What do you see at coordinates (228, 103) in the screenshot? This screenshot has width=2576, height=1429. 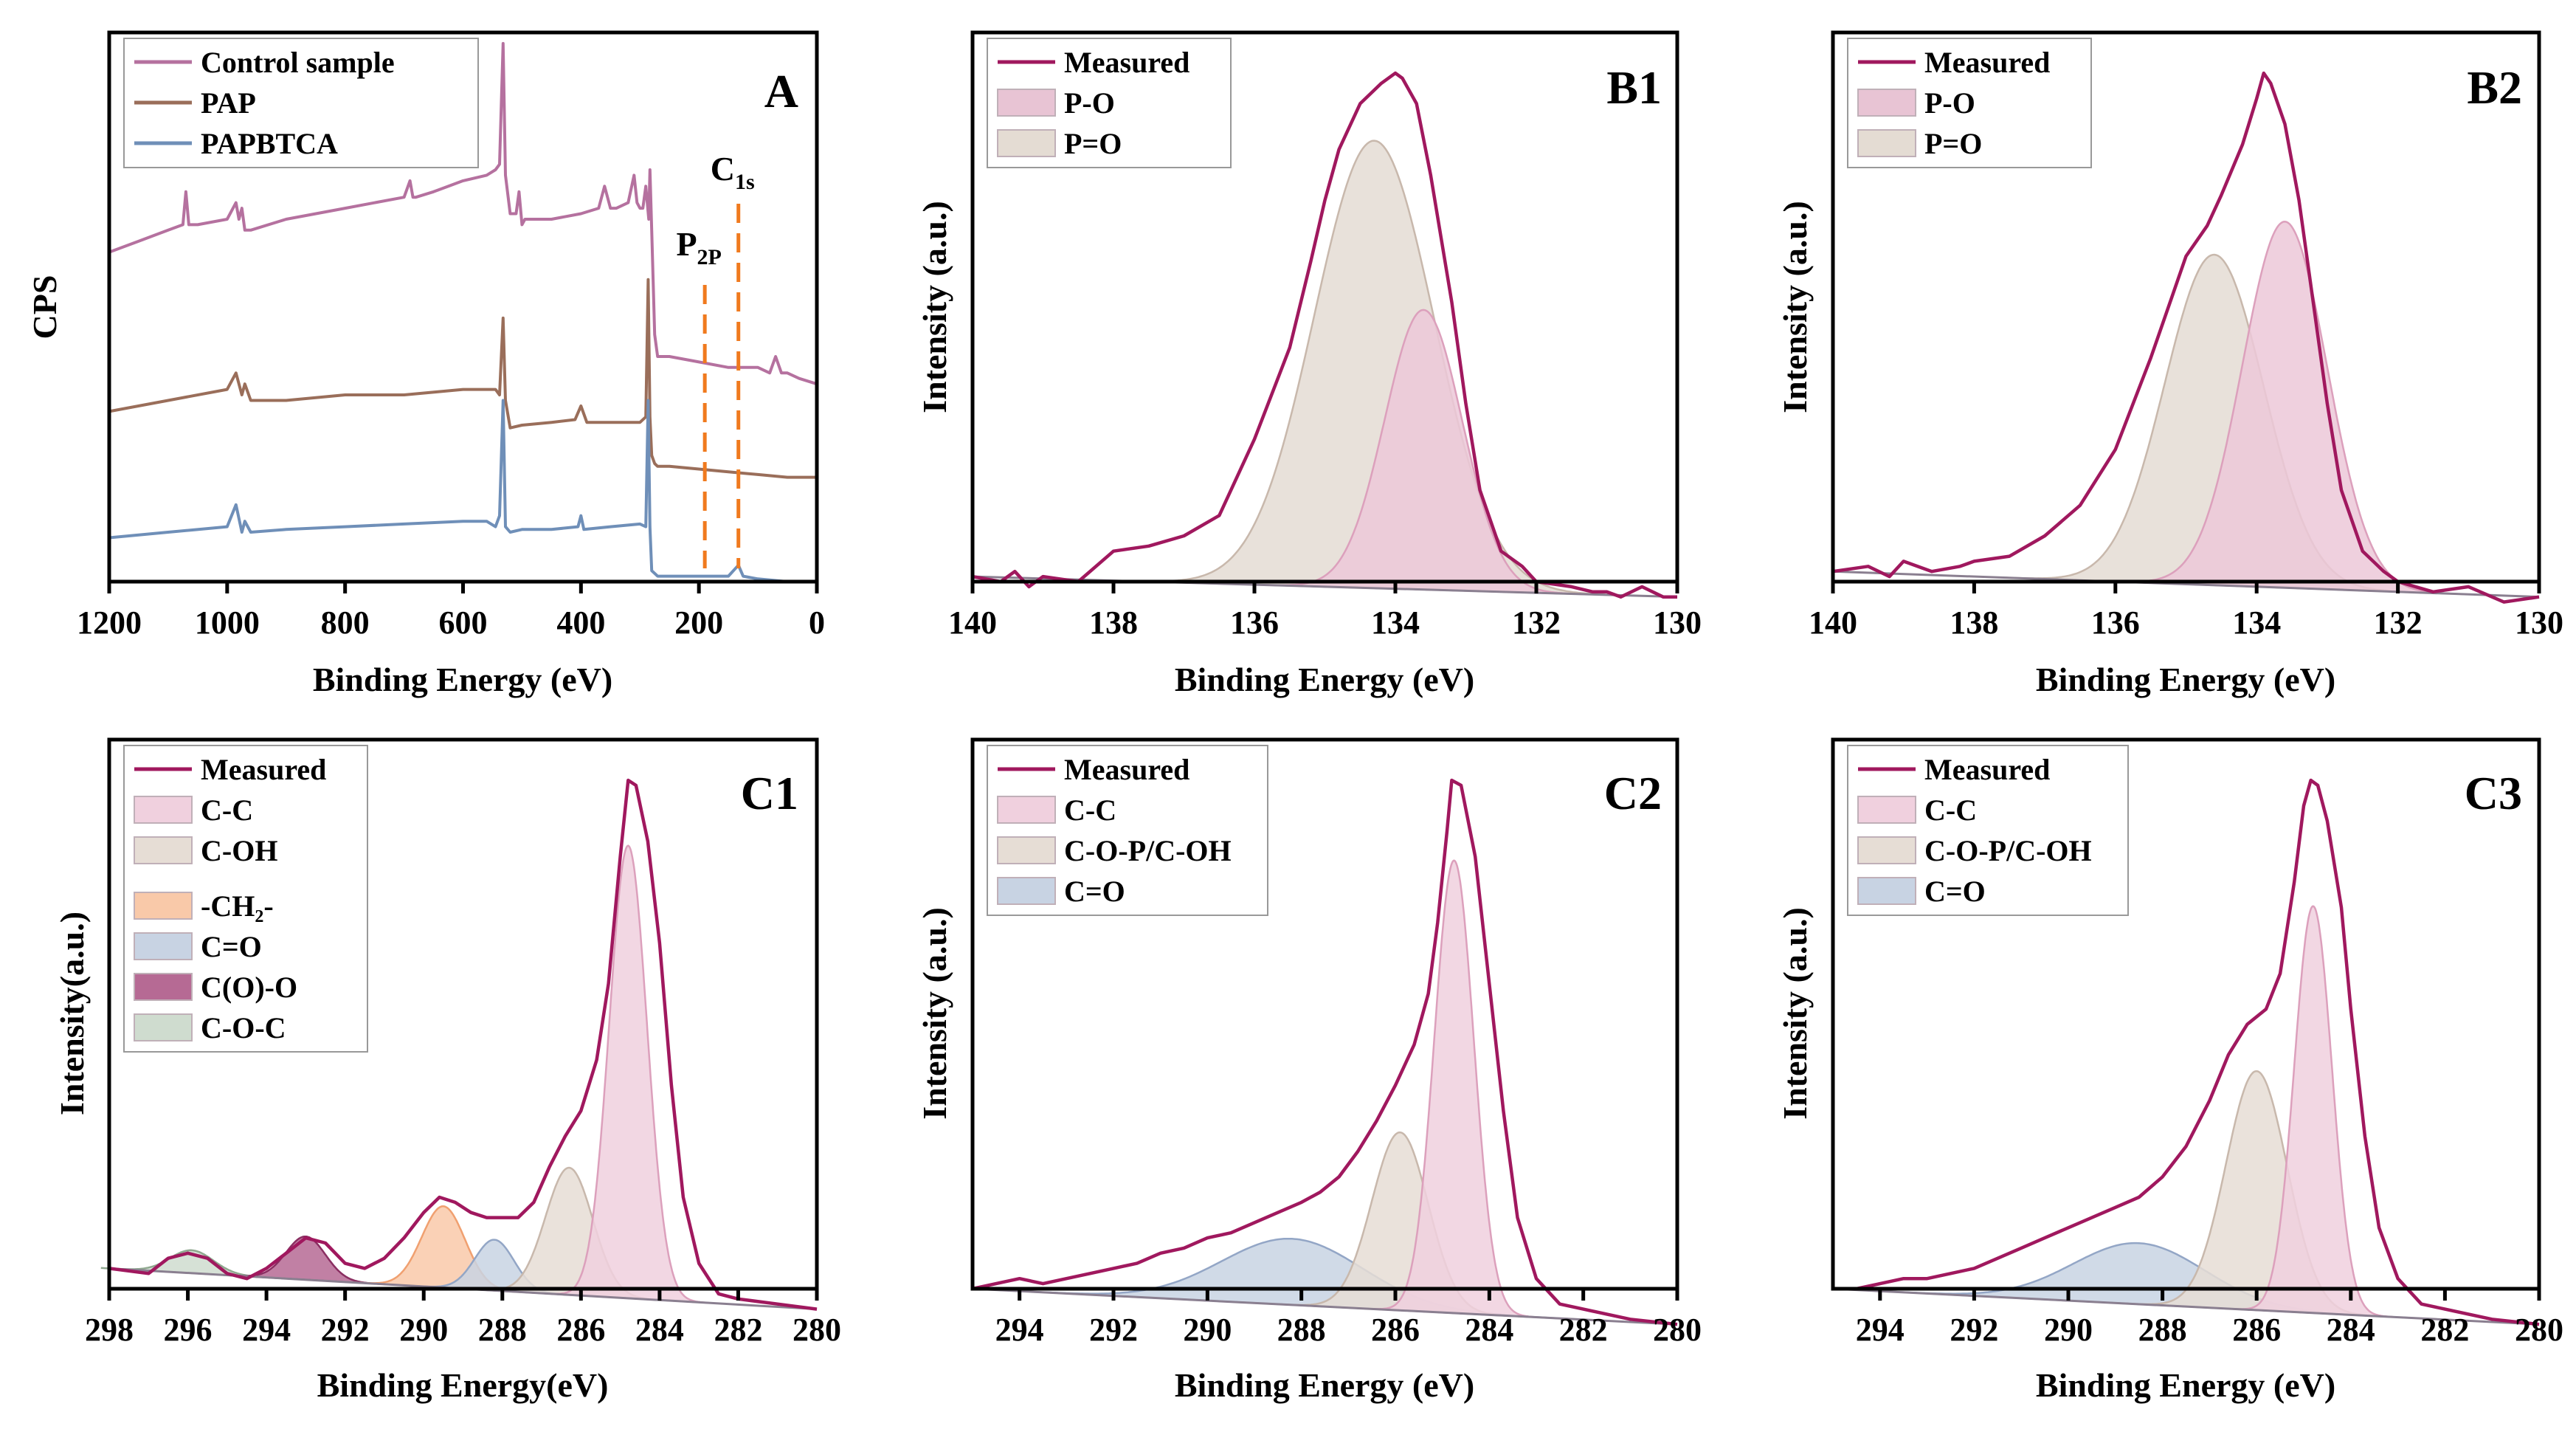 I see `legend-label-pap: PAP` at bounding box center [228, 103].